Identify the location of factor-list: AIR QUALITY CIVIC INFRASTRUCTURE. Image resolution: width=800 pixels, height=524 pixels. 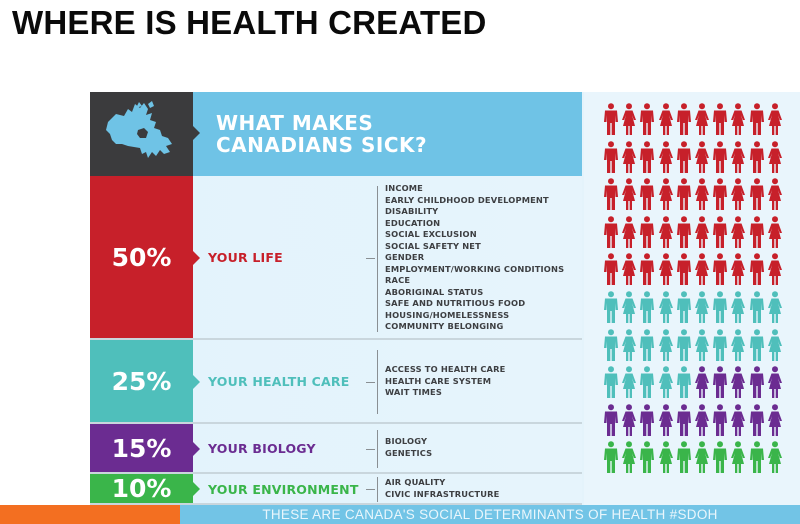
(442, 488).